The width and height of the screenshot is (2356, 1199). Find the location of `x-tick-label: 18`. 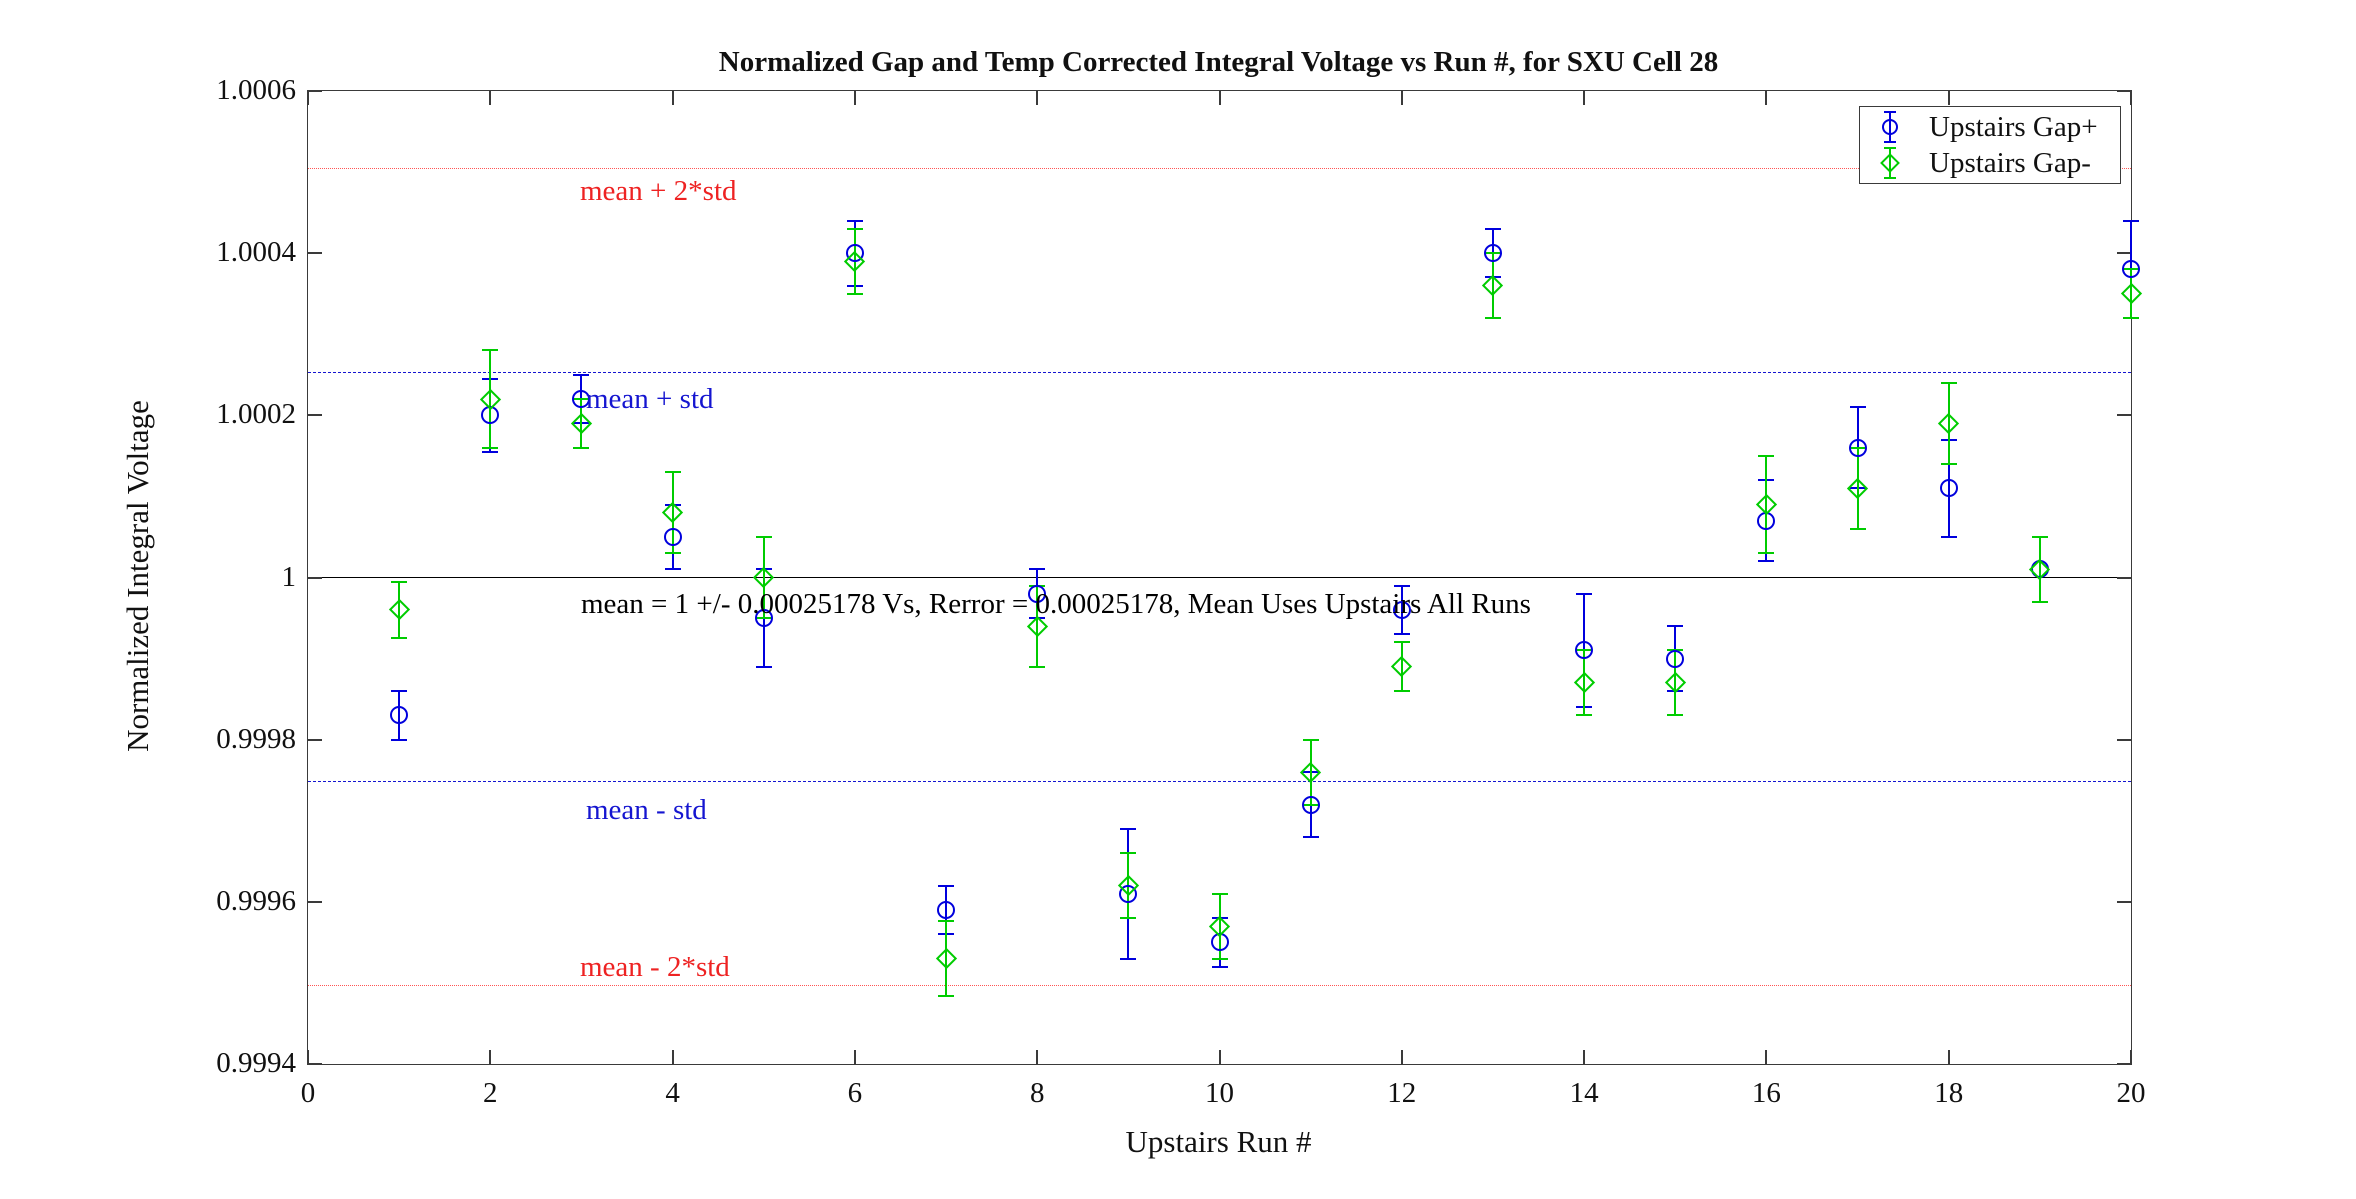

x-tick-label: 18 is located at coordinates (1949, 1093).